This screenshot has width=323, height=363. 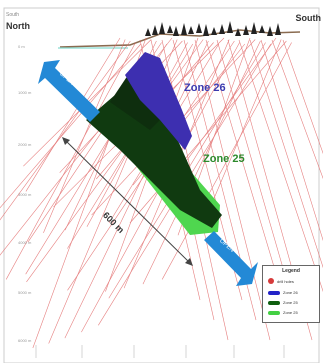 What do you see at coordinates (18, 26) in the screenshot?
I see `north-label: North` at bounding box center [18, 26].